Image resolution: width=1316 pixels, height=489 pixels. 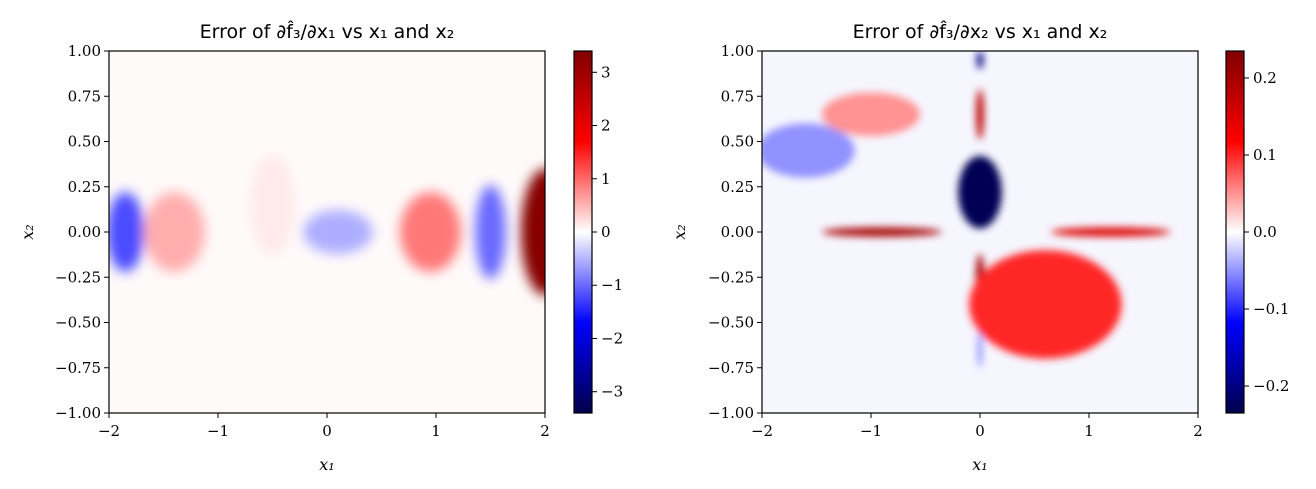 I want to click on left-y-ticks: 1.00 0.75 0.50 0.25 0.00 −0.25 −0.50 −0.75 −1.00, so click(x=82, y=232).